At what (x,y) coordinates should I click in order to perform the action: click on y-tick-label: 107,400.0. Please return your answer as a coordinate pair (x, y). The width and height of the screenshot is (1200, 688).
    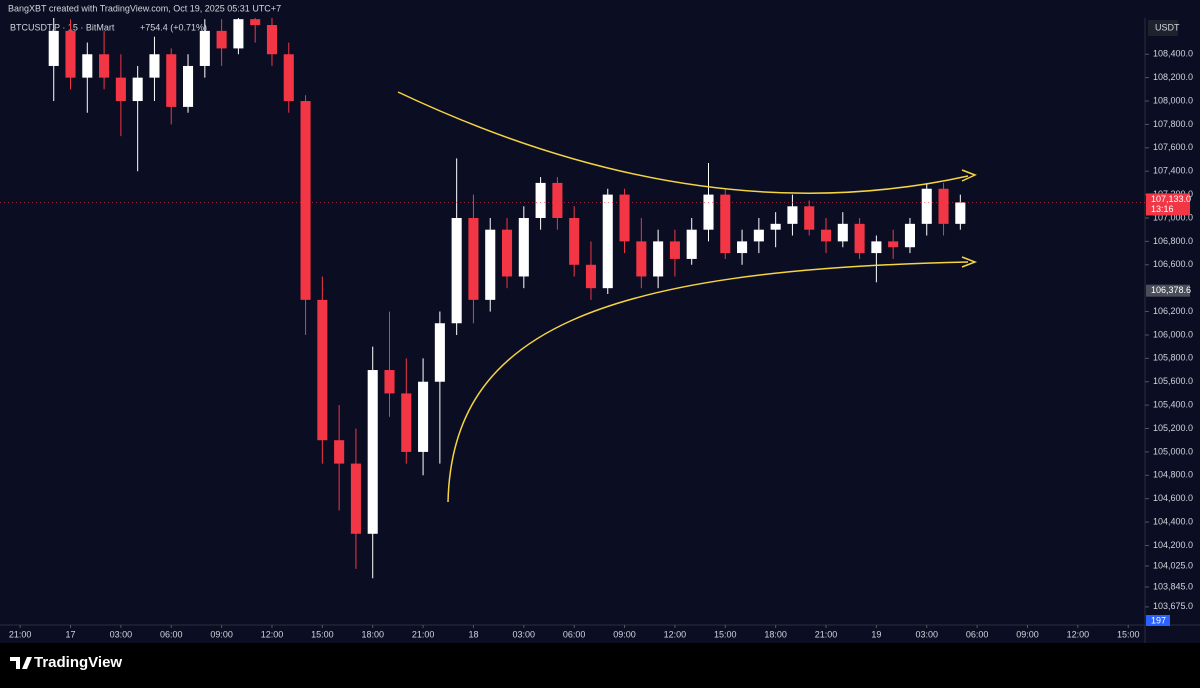
    Looking at the image, I should click on (1173, 171).